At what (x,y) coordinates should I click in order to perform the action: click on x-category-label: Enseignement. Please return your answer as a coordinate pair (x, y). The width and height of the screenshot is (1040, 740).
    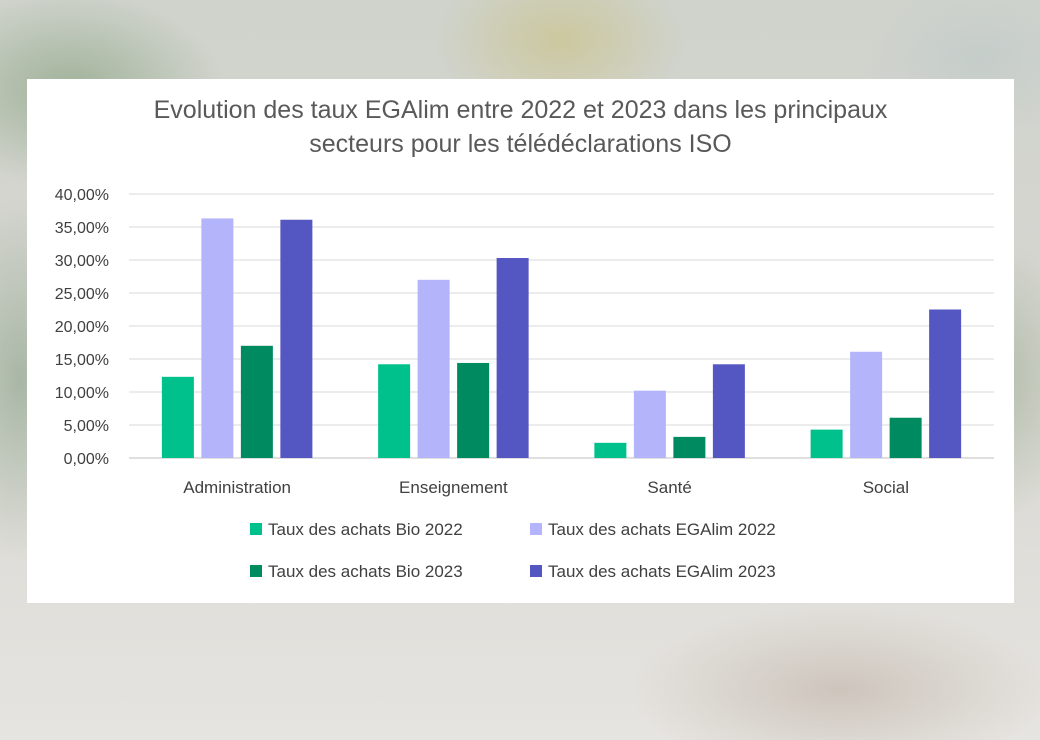
    Looking at the image, I should click on (453, 487).